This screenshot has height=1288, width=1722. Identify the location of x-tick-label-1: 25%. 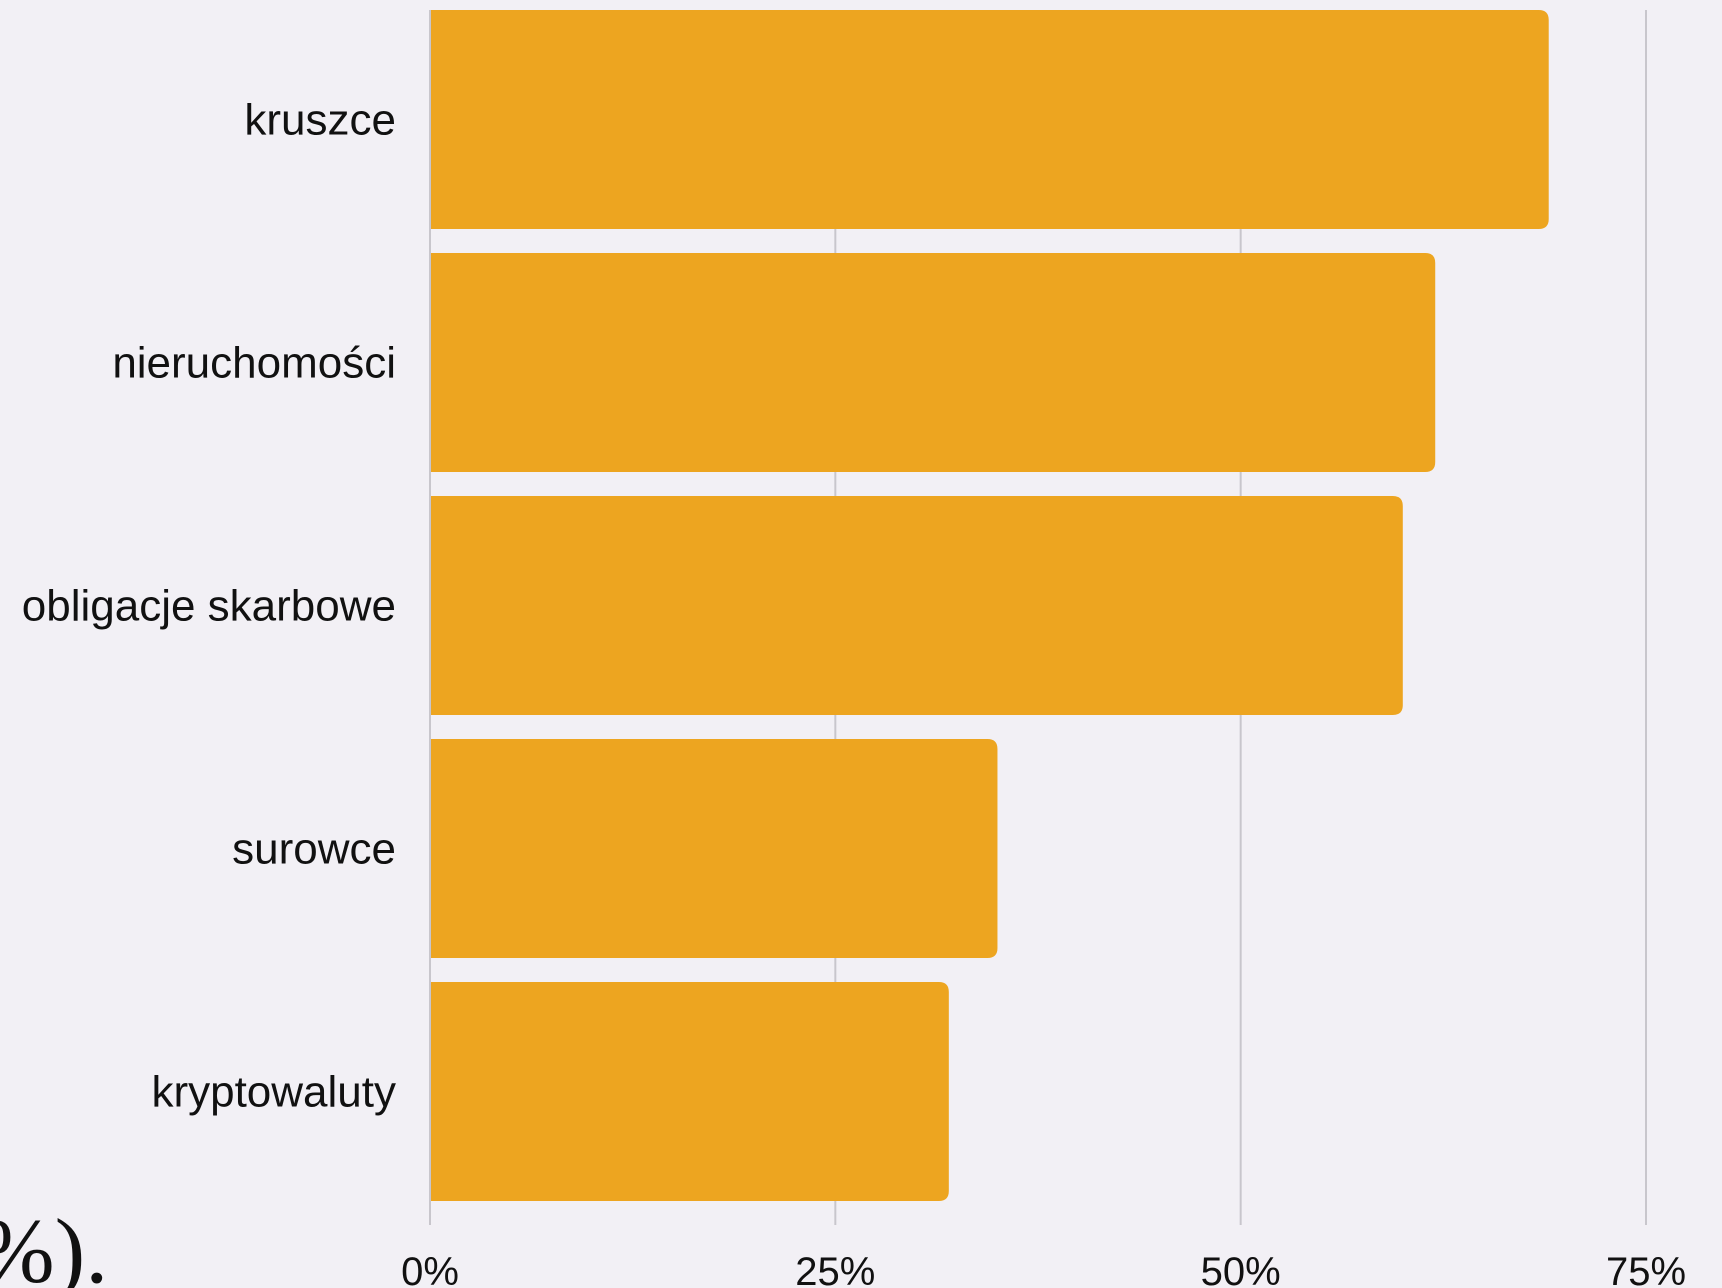
(835, 1269).